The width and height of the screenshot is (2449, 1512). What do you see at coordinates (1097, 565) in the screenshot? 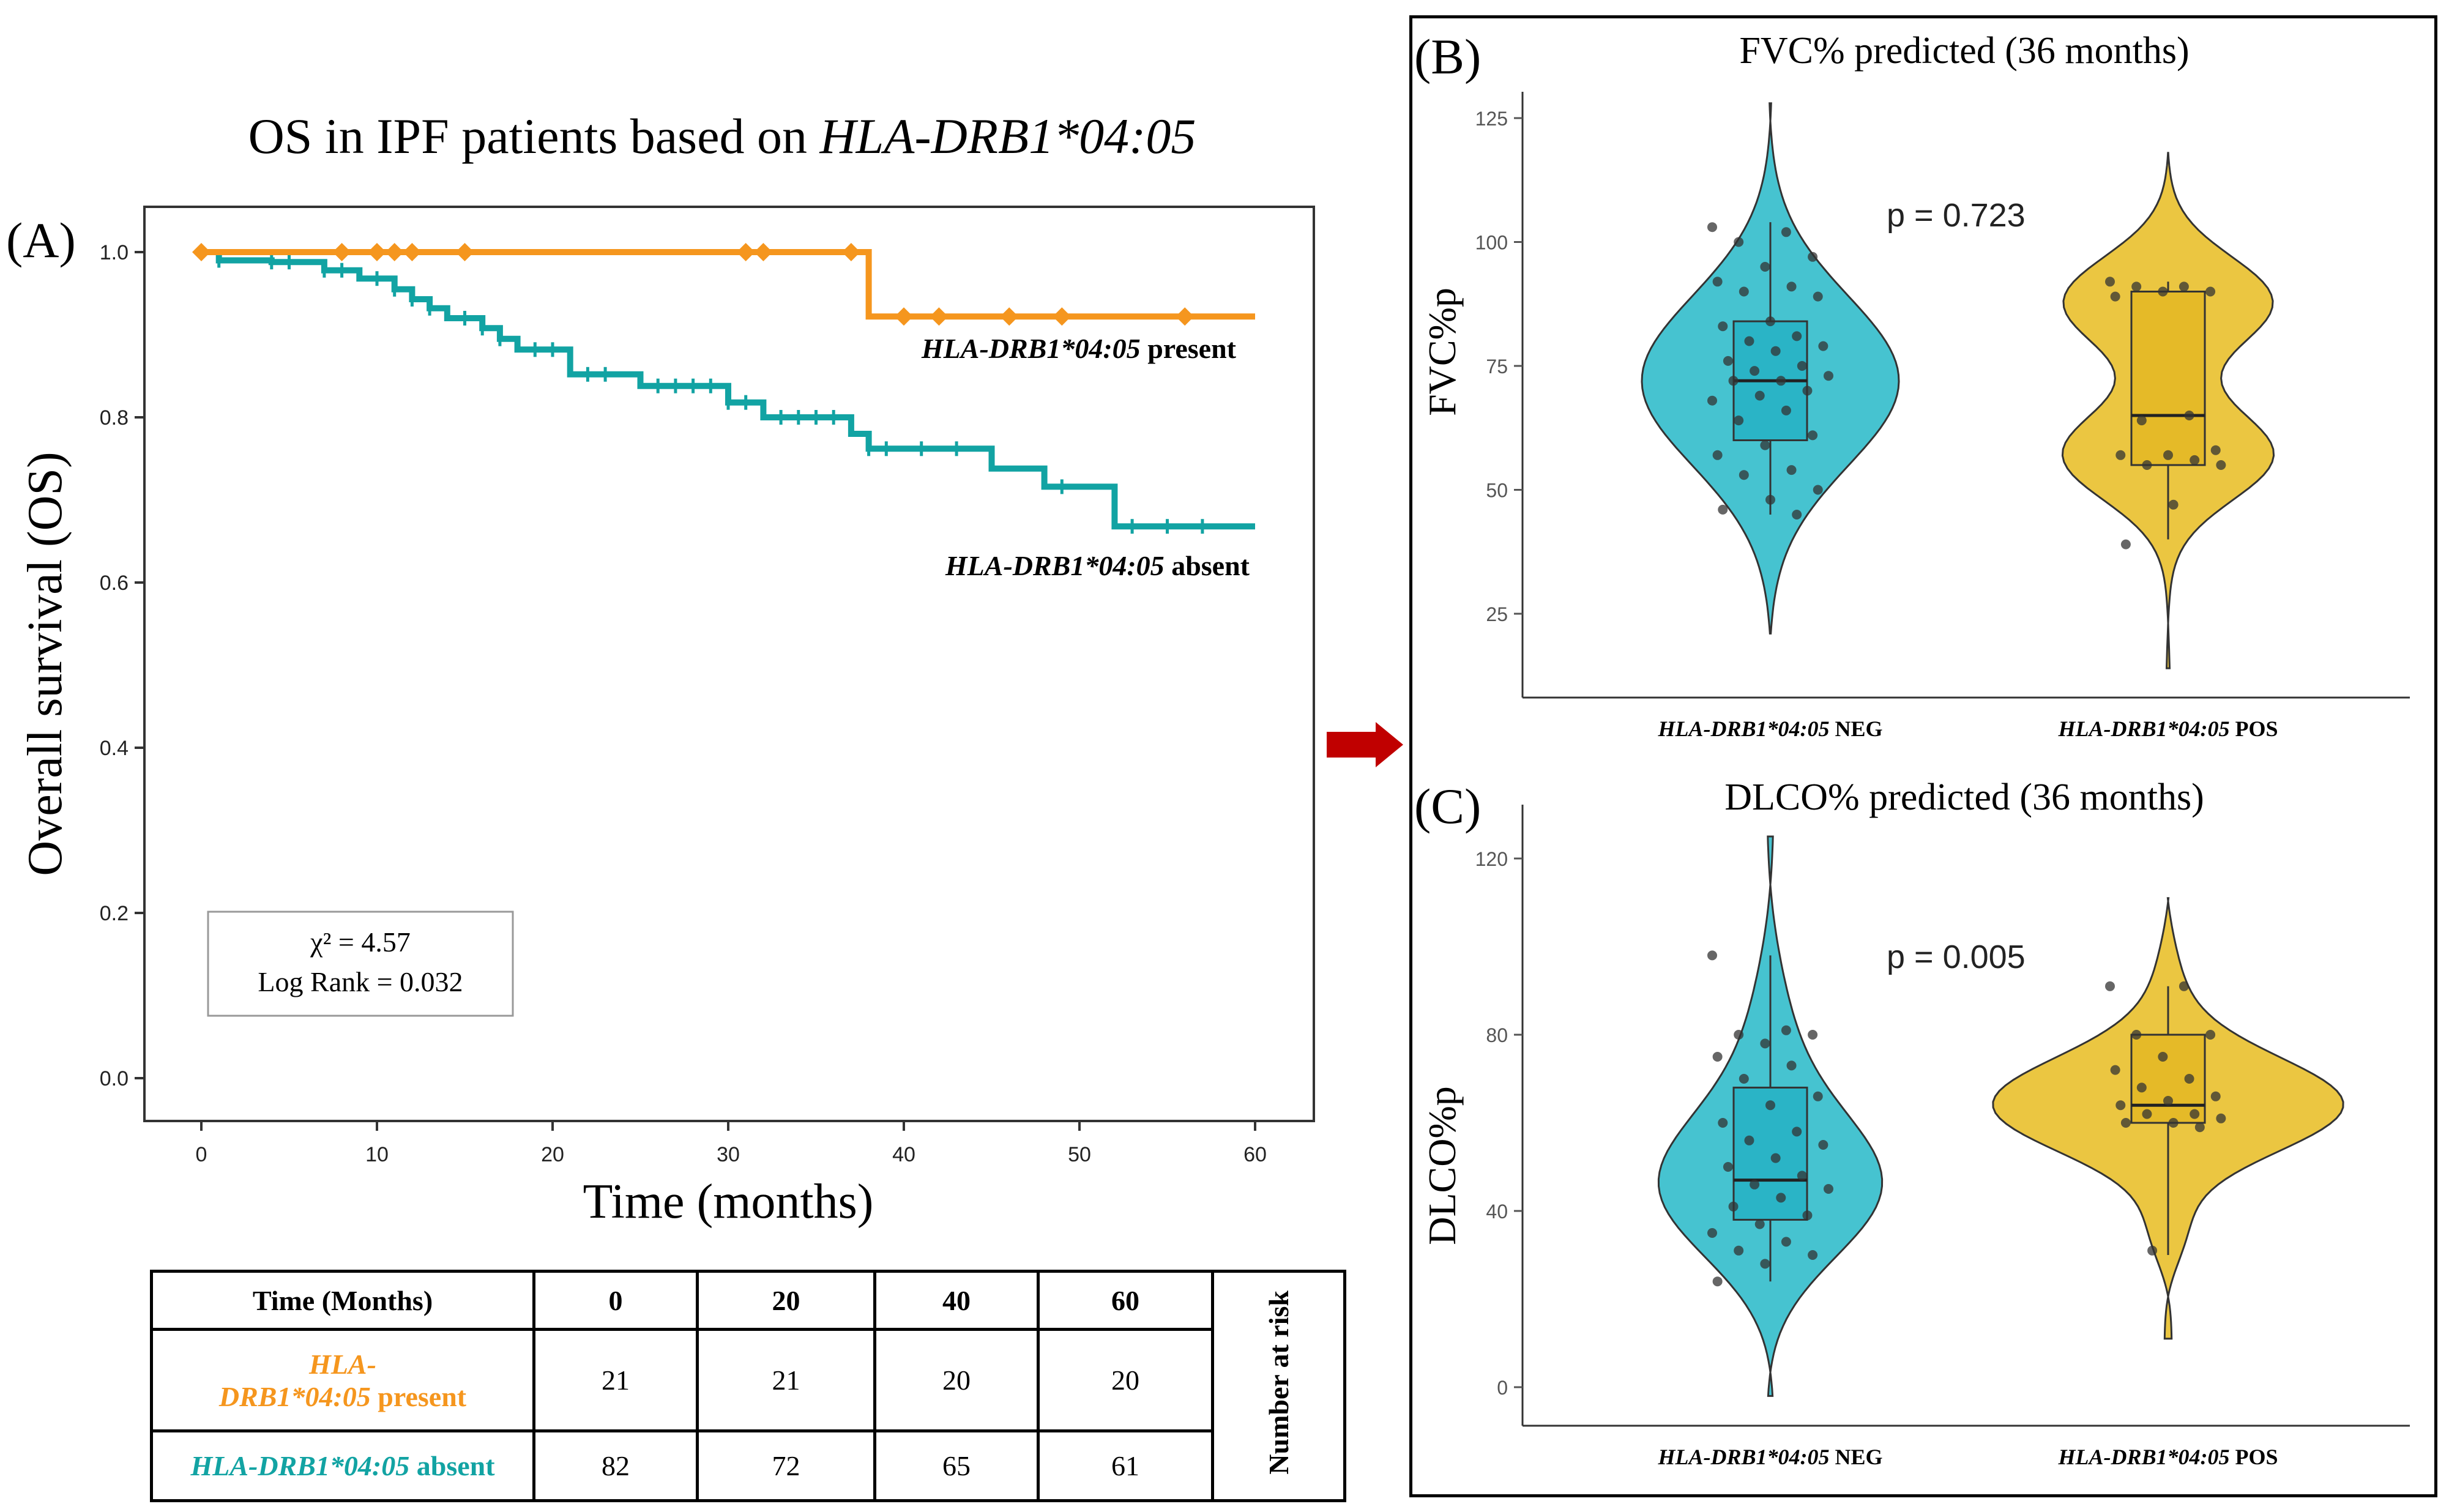
I see `legend-absent: HLA-DRB1*04:05 absent` at bounding box center [1097, 565].